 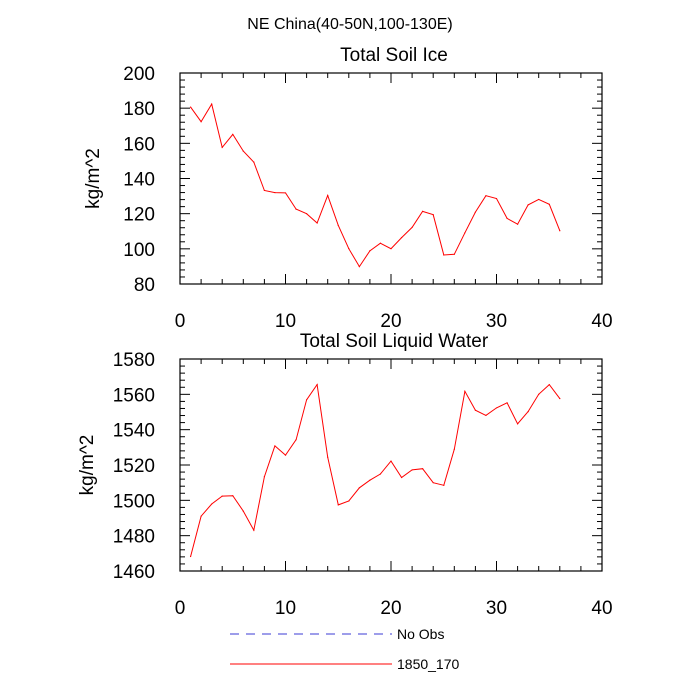 What do you see at coordinates (285, 321) in the screenshot?
I see `x-tick-label: 10` at bounding box center [285, 321].